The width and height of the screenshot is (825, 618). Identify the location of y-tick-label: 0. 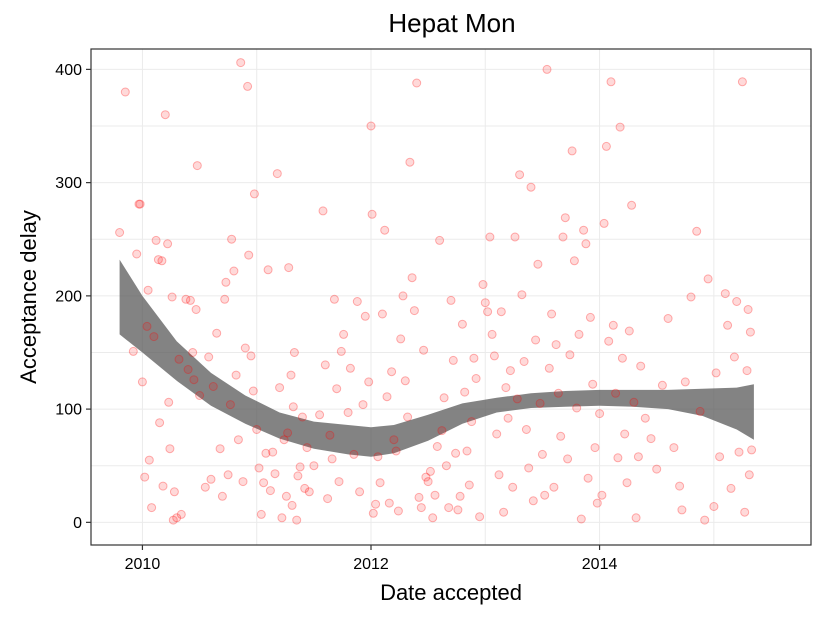
(77, 523).